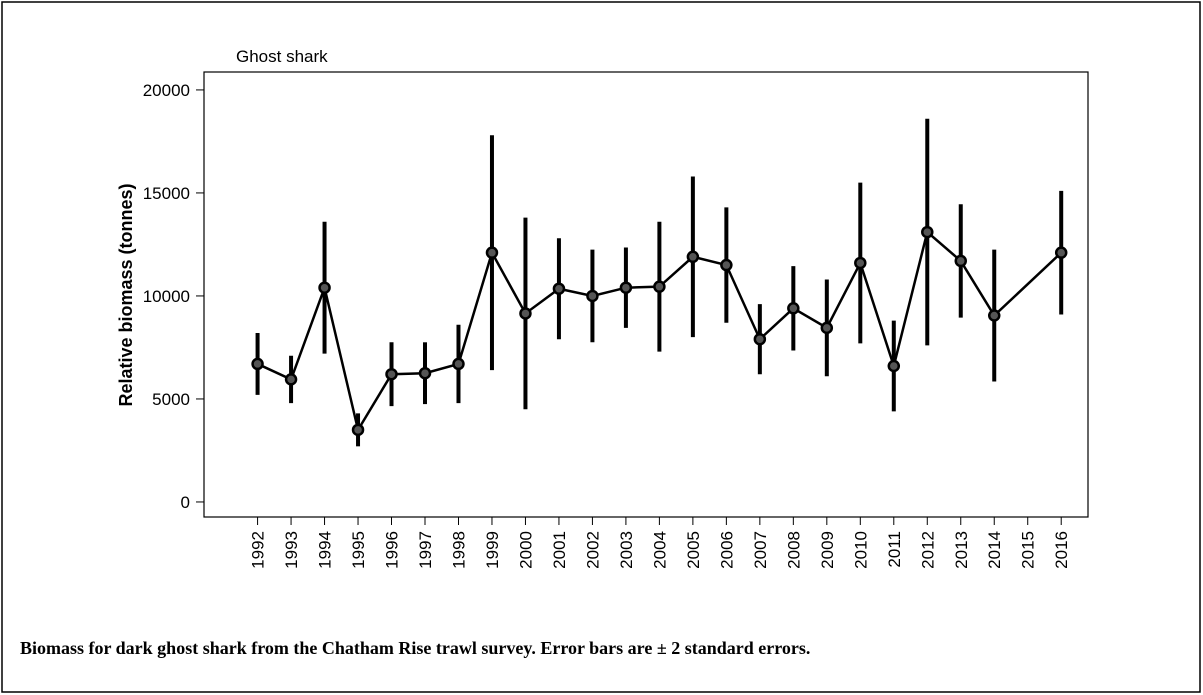 The image size is (1203, 695). I want to click on x-tick-label: 1998, so click(458, 550).